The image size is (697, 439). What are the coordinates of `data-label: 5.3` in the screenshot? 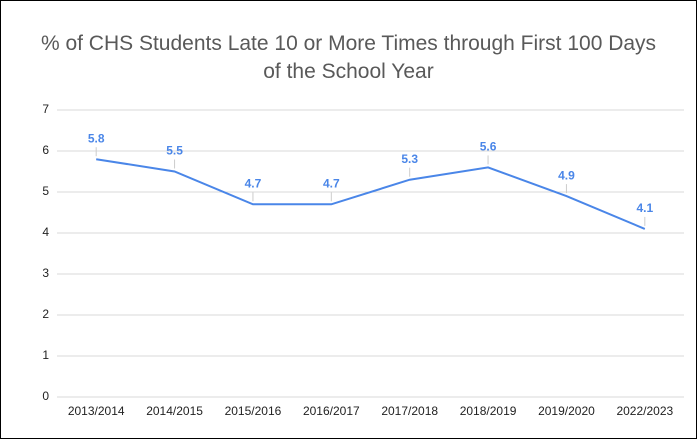 It's located at (409, 159).